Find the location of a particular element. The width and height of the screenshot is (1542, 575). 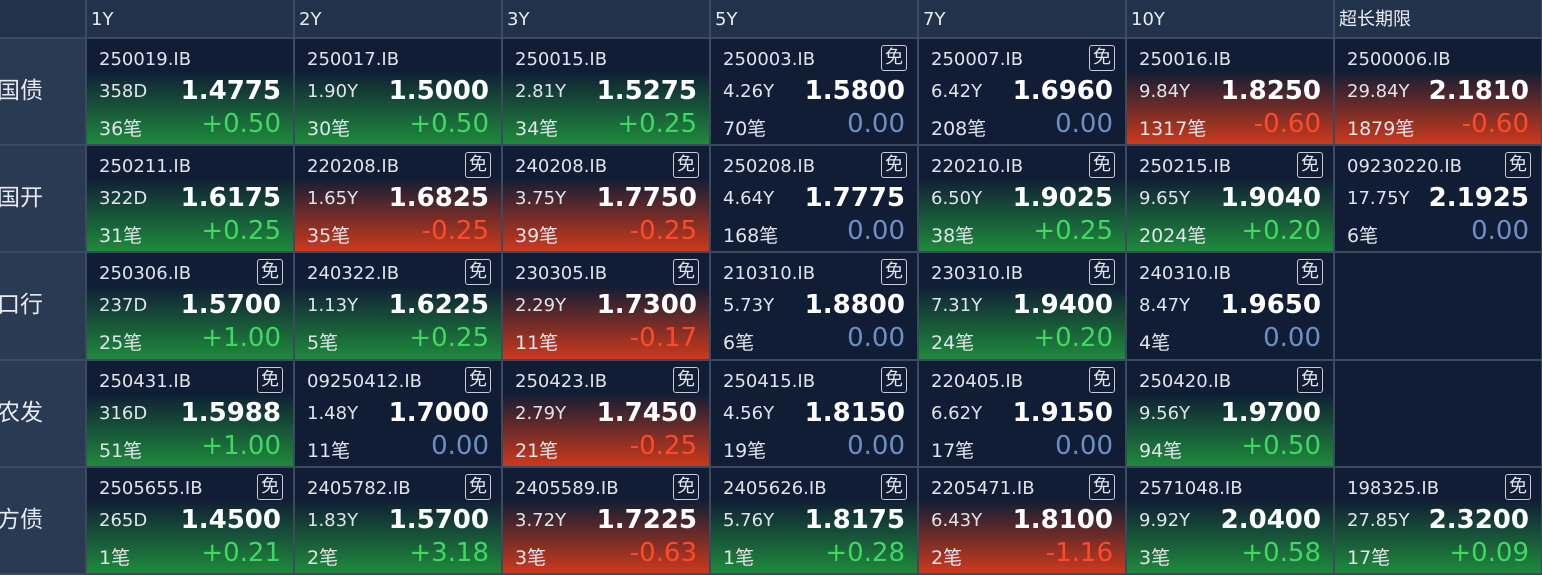

row-label: 国债 is located at coordinates (42, 92).